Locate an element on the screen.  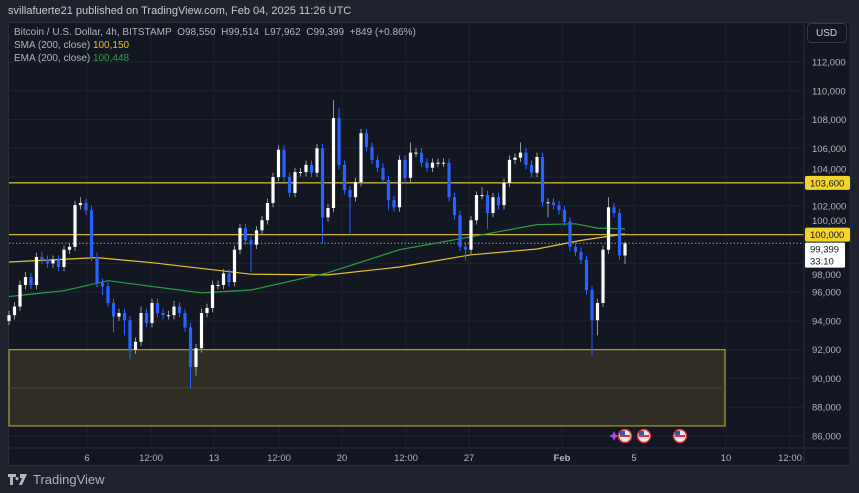
x-tick-label: Feb is located at coordinates (562, 458).